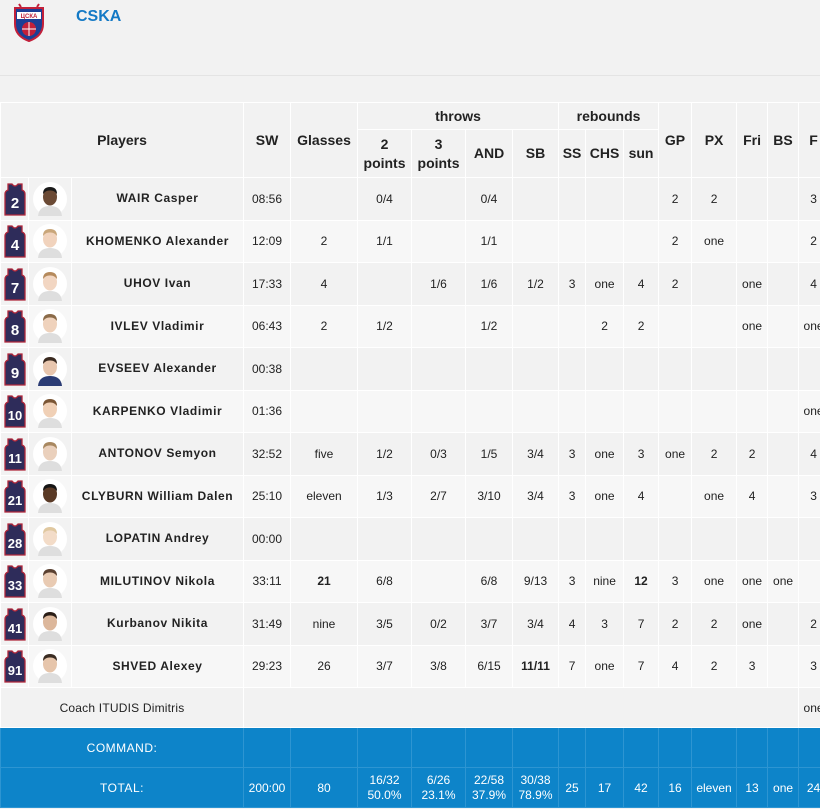  Describe the element at coordinates (157, 666) in the screenshot. I see `player-name: SHVED Alexey` at that location.